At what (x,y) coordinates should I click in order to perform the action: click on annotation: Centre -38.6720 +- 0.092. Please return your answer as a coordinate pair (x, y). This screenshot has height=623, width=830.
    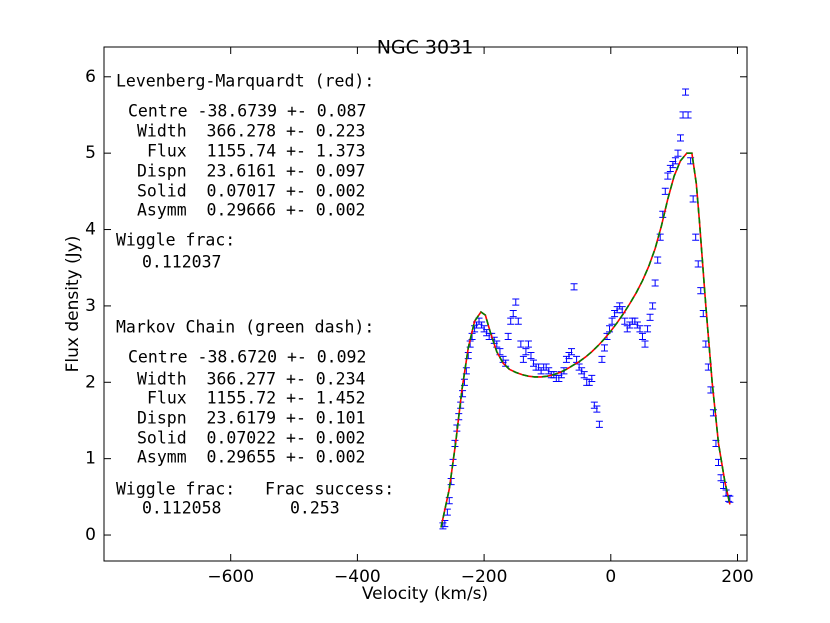
    Looking at the image, I should click on (247, 357).